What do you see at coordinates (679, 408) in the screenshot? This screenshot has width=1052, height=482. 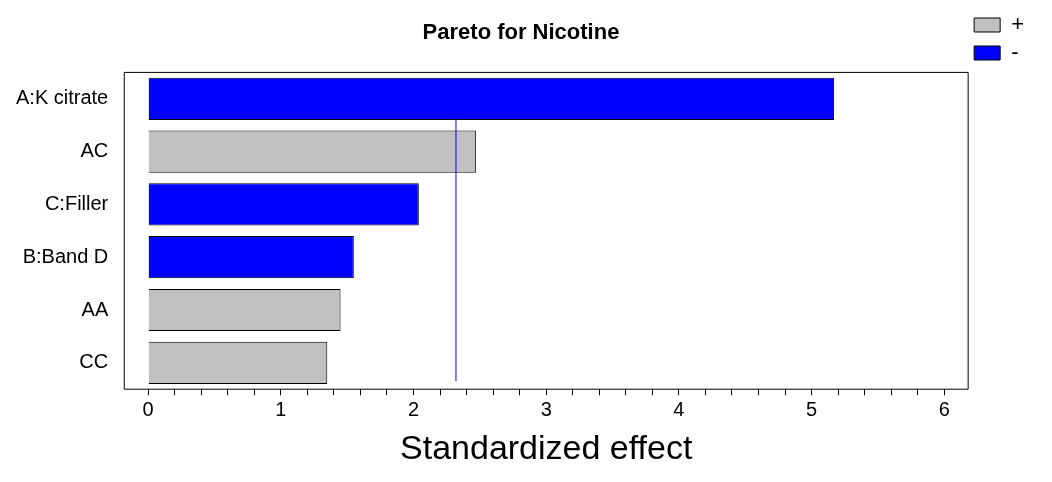 I see `x-tick-label: 4` at bounding box center [679, 408].